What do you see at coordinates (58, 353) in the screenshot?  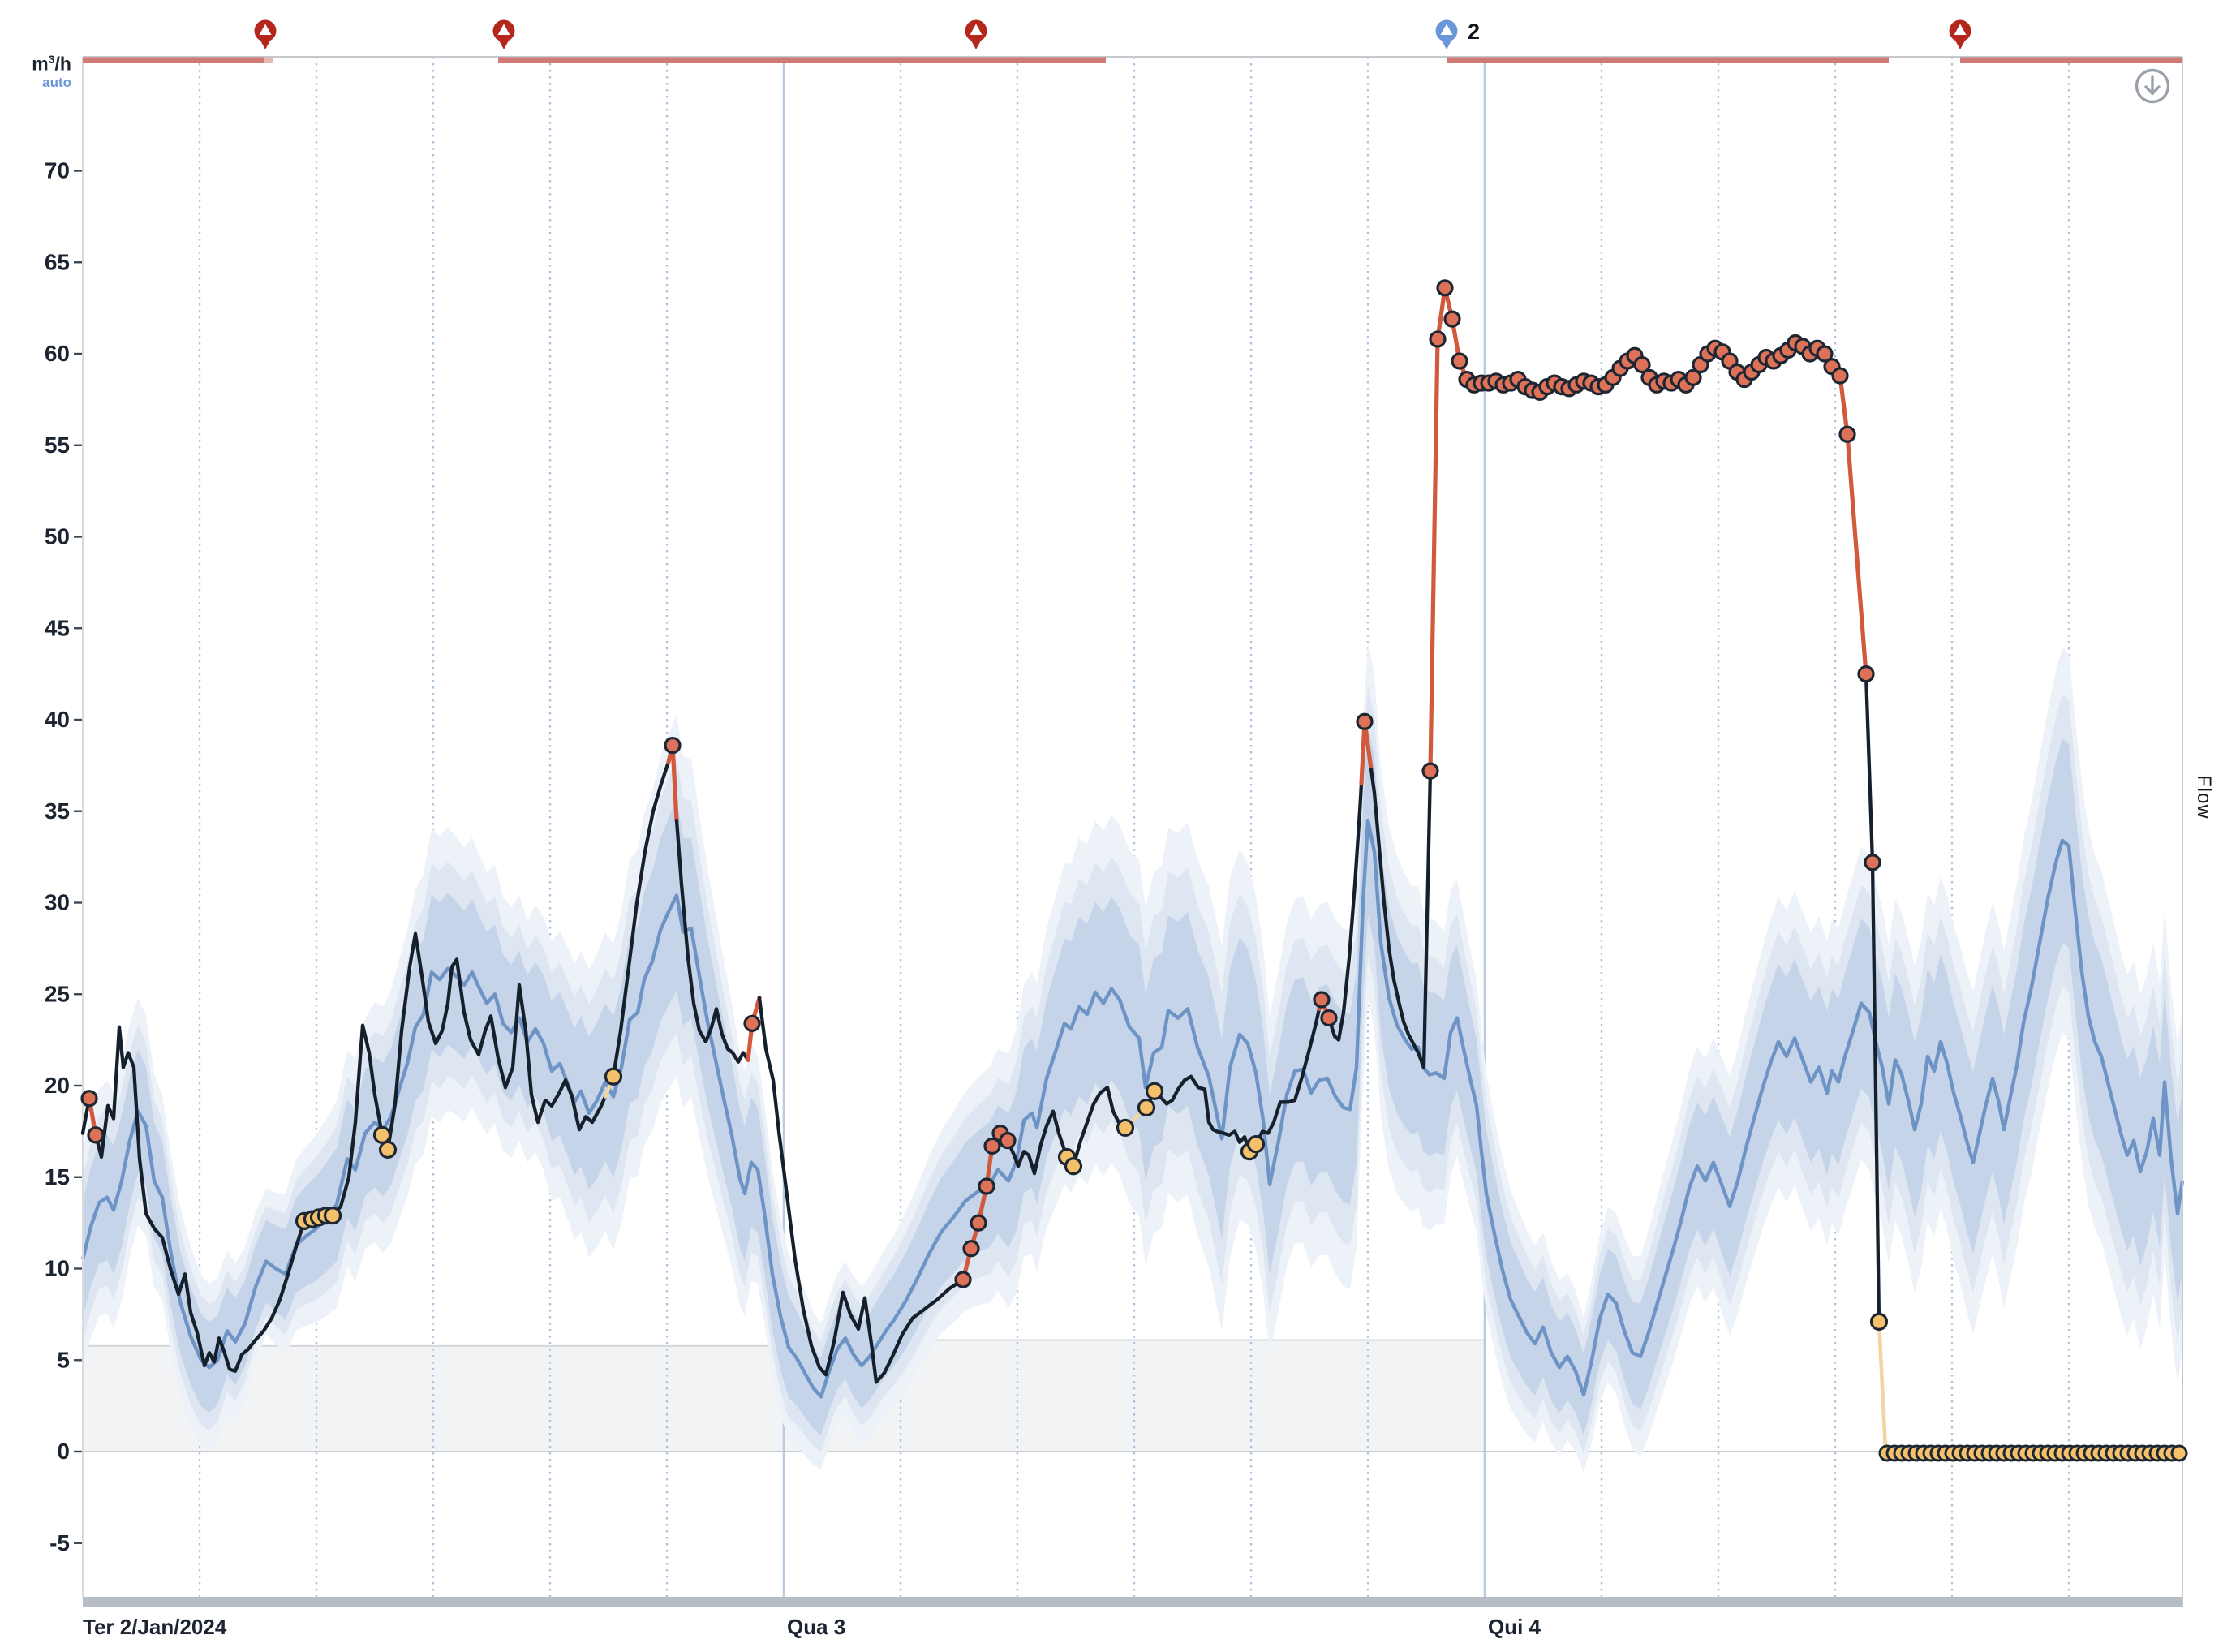 I see `y-tick-label: 60` at bounding box center [58, 353].